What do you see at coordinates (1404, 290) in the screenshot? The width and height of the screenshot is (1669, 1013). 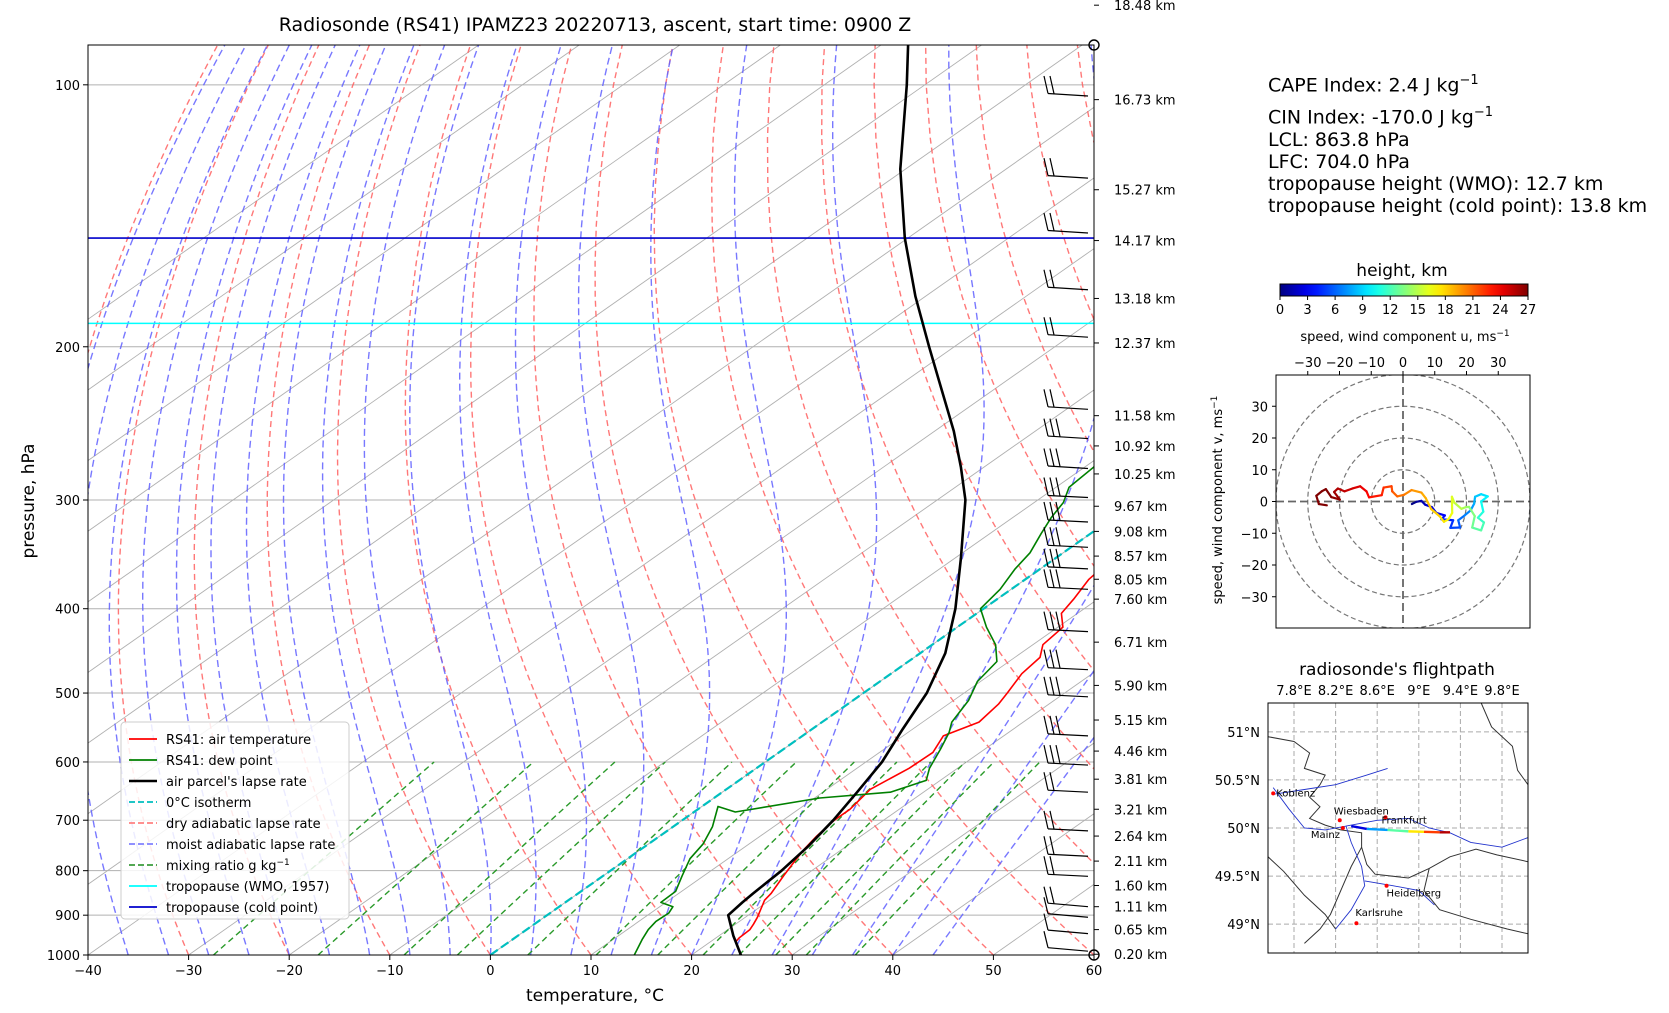 I see `colorbar-gradient` at bounding box center [1404, 290].